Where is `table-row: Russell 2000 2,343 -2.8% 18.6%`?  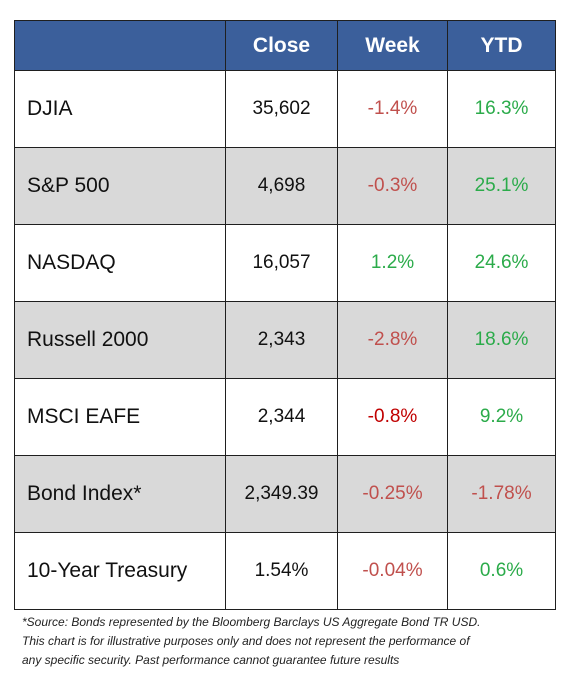
table-row: Russell 2000 2,343 -2.8% 18.6% is located at coordinates (285, 340).